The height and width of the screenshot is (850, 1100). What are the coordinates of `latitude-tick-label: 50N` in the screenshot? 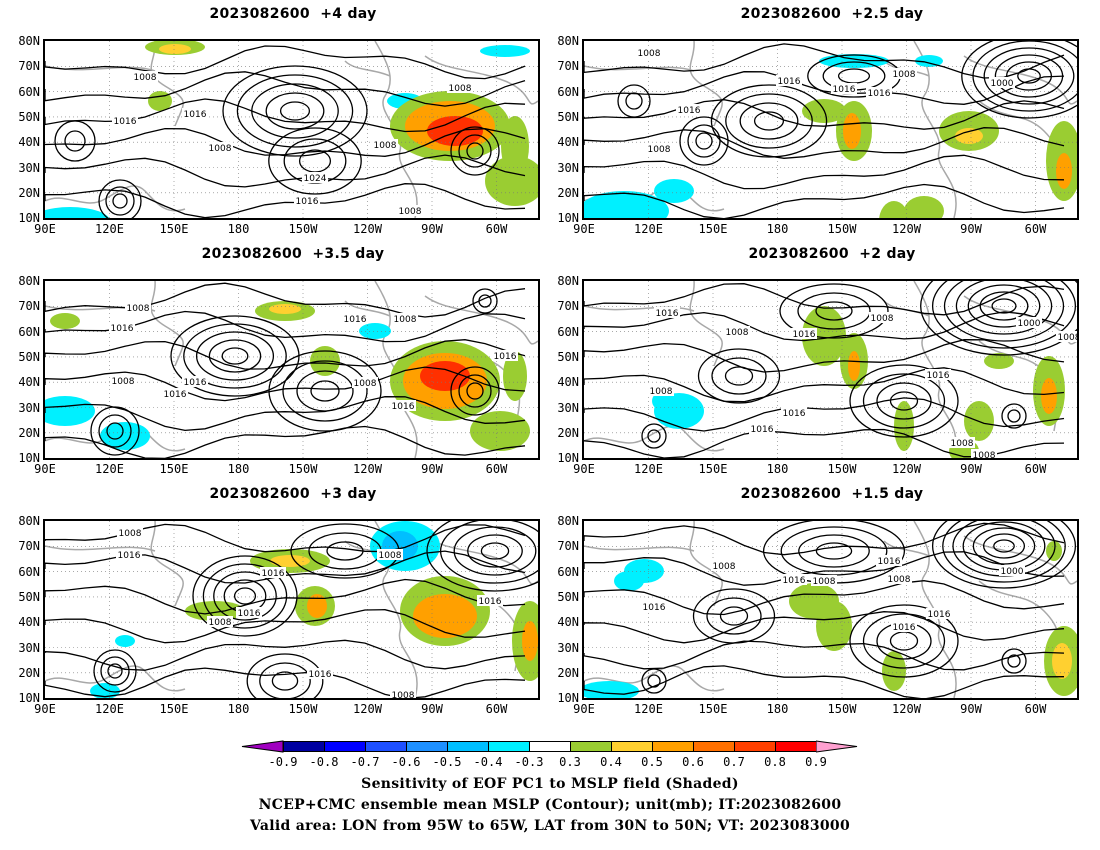 It's located at (568, 116).